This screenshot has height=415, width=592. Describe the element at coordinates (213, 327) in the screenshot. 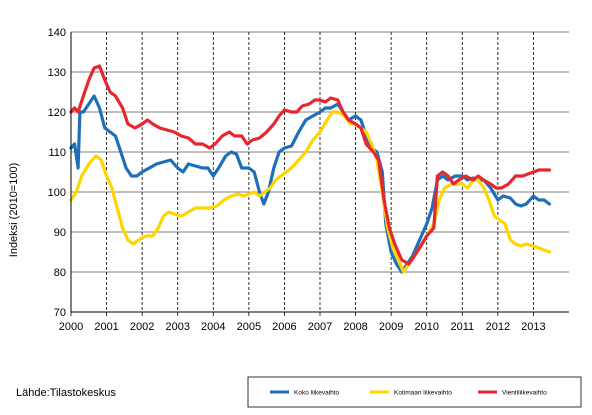

I see `x-tick-label: 2004` at that location.